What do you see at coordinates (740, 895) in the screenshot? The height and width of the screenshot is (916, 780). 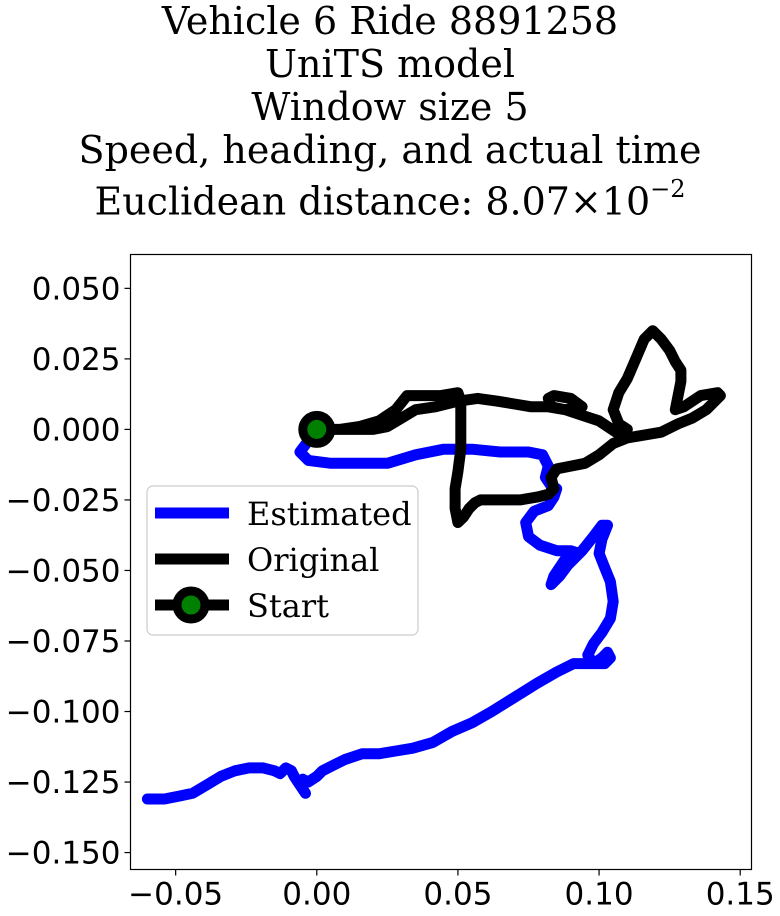 I see `x-tick-label: 0.15` at bounding box center [740, 895].